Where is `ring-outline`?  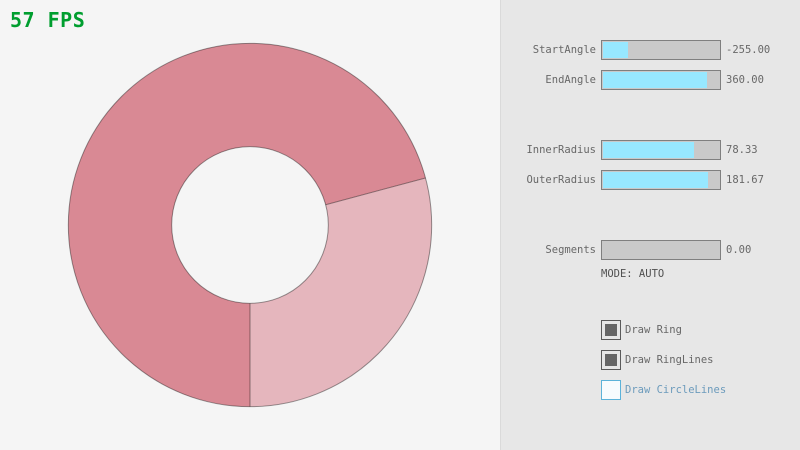 ring-outline is located at coordinates (250, 225).